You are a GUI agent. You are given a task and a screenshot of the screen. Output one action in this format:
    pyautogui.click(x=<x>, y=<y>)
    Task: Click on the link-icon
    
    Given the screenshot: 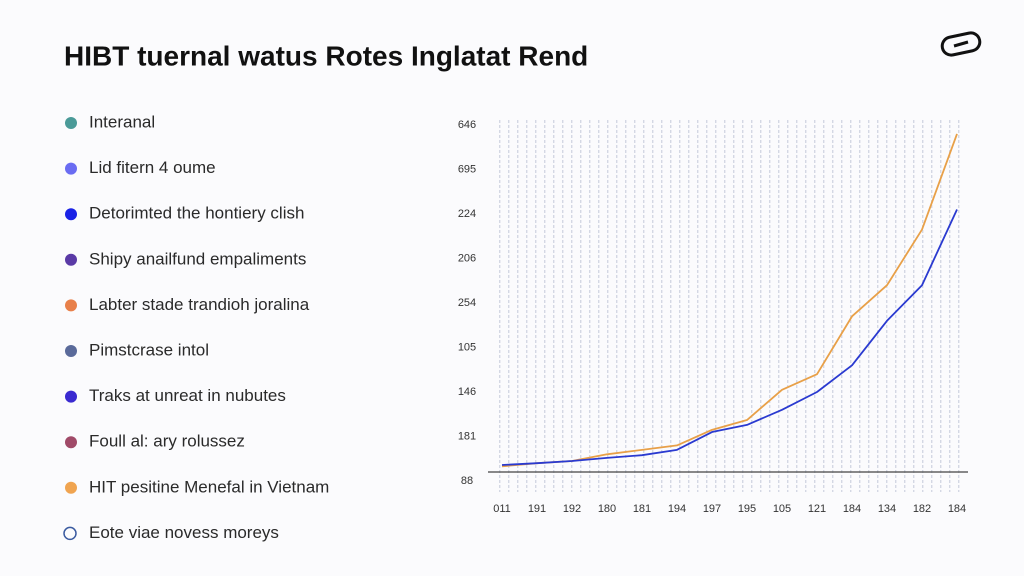 What is the action you would take?
    pyautogui.click(x=961, y=44)
    